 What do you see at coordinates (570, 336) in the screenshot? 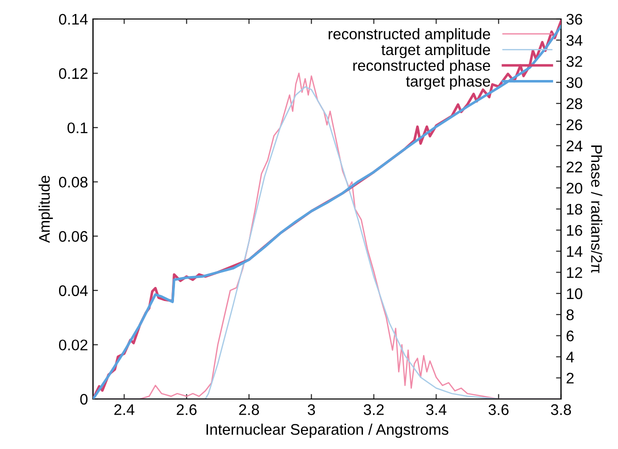
I see `y2-tick-label: 6` at bounding box center [570, 336].